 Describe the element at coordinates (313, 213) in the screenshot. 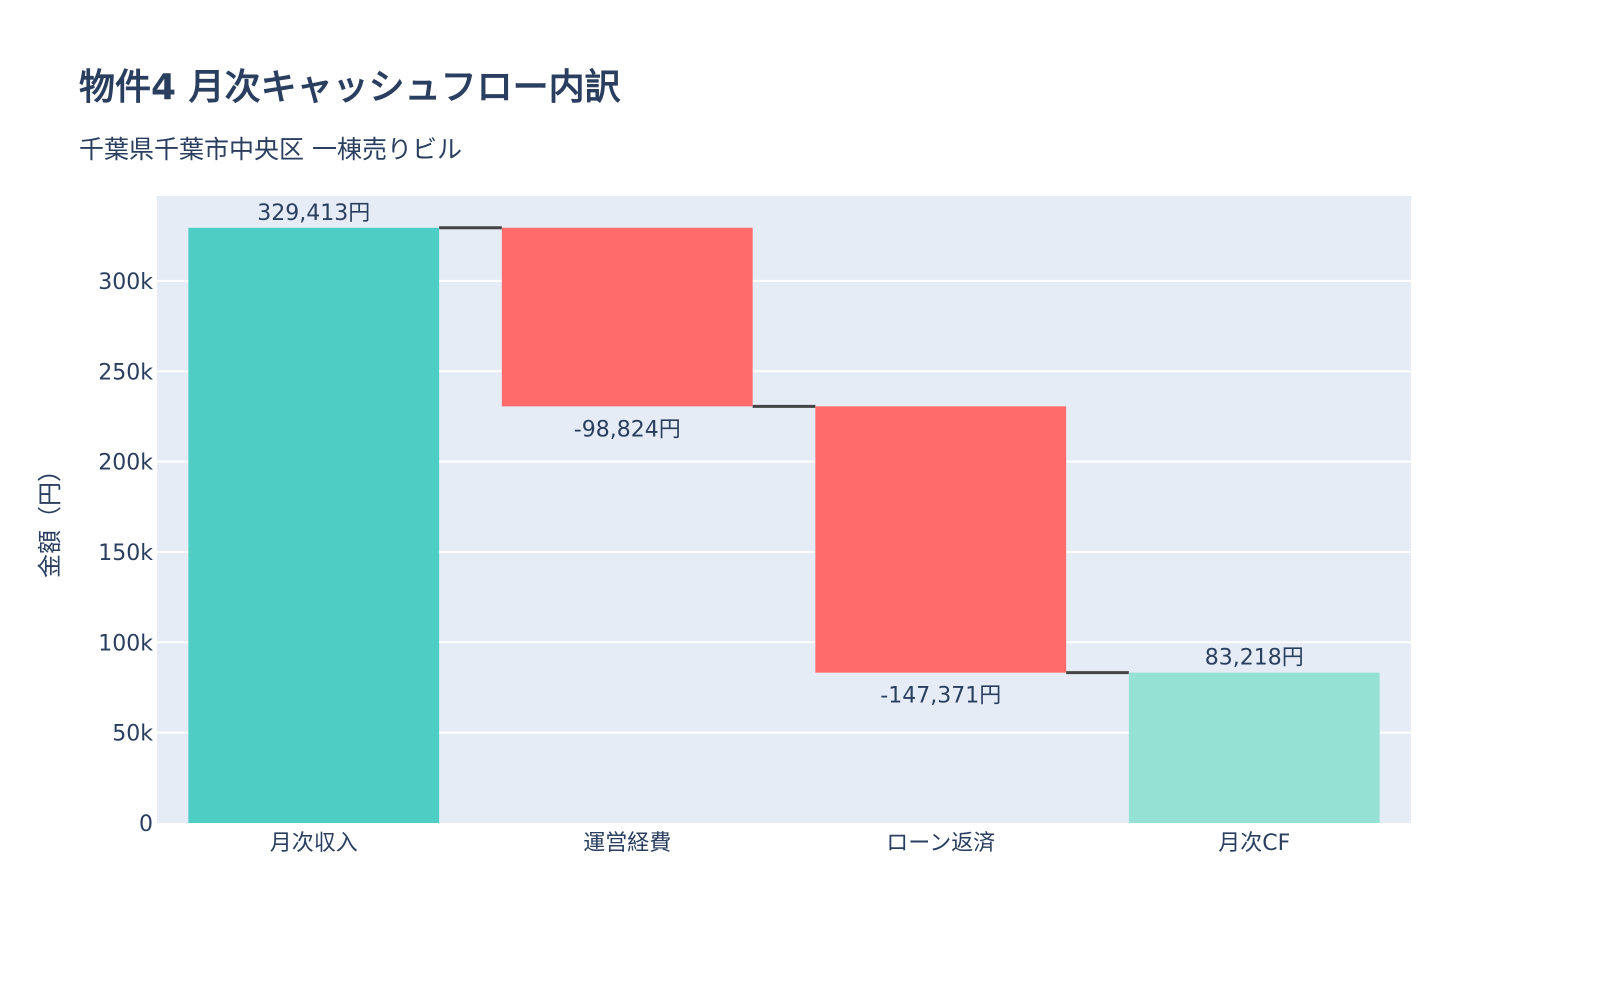

I see `data-label: 329,413円` at that location.